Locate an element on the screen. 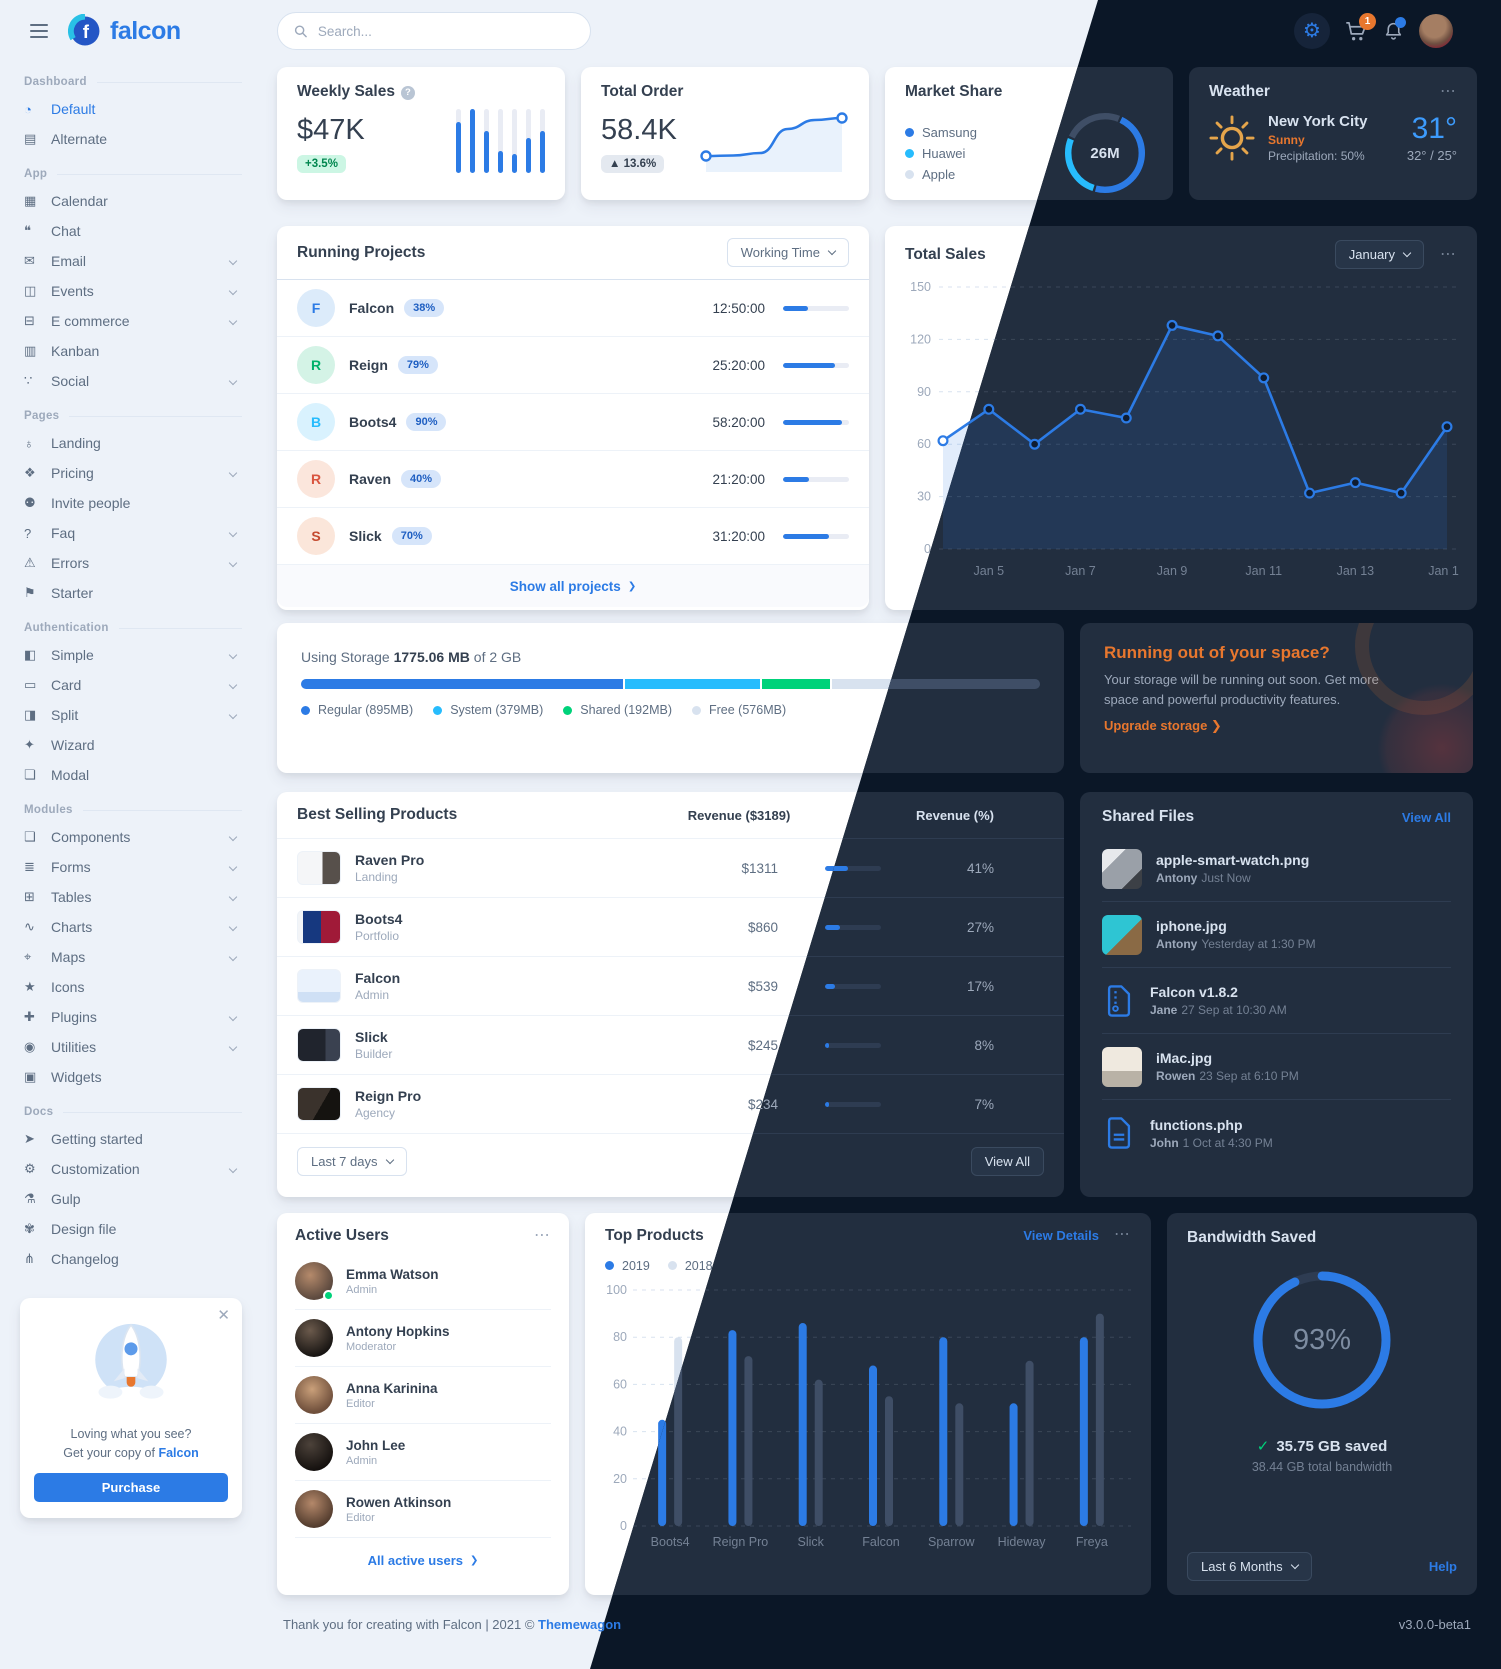 Image resolution: width=1501 pixels, height=1669 pixels. sidebar-item: ✚ Plugins is located at coordinates (131, 1017).